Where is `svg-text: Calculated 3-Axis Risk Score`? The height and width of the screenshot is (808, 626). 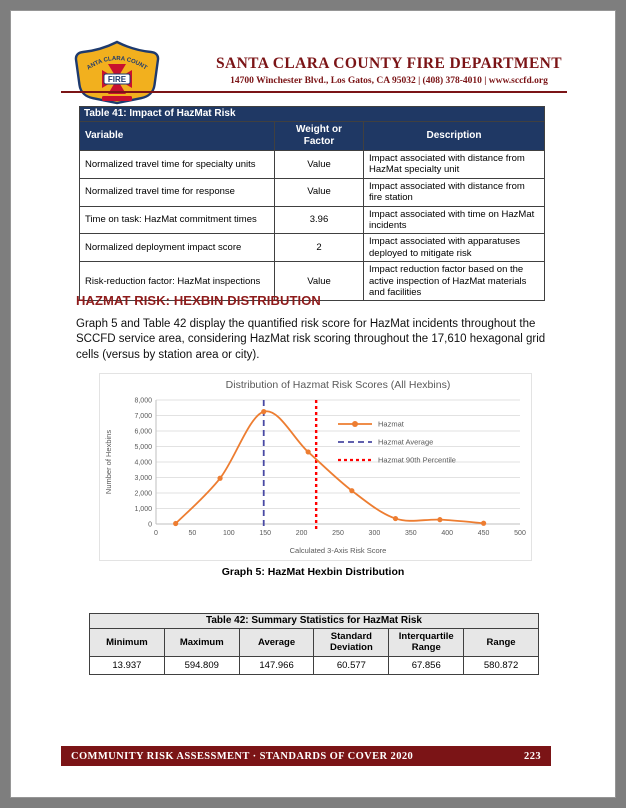 svg-text: Calculated 3-Axis Risk Score is located at coordinates (338, 550).